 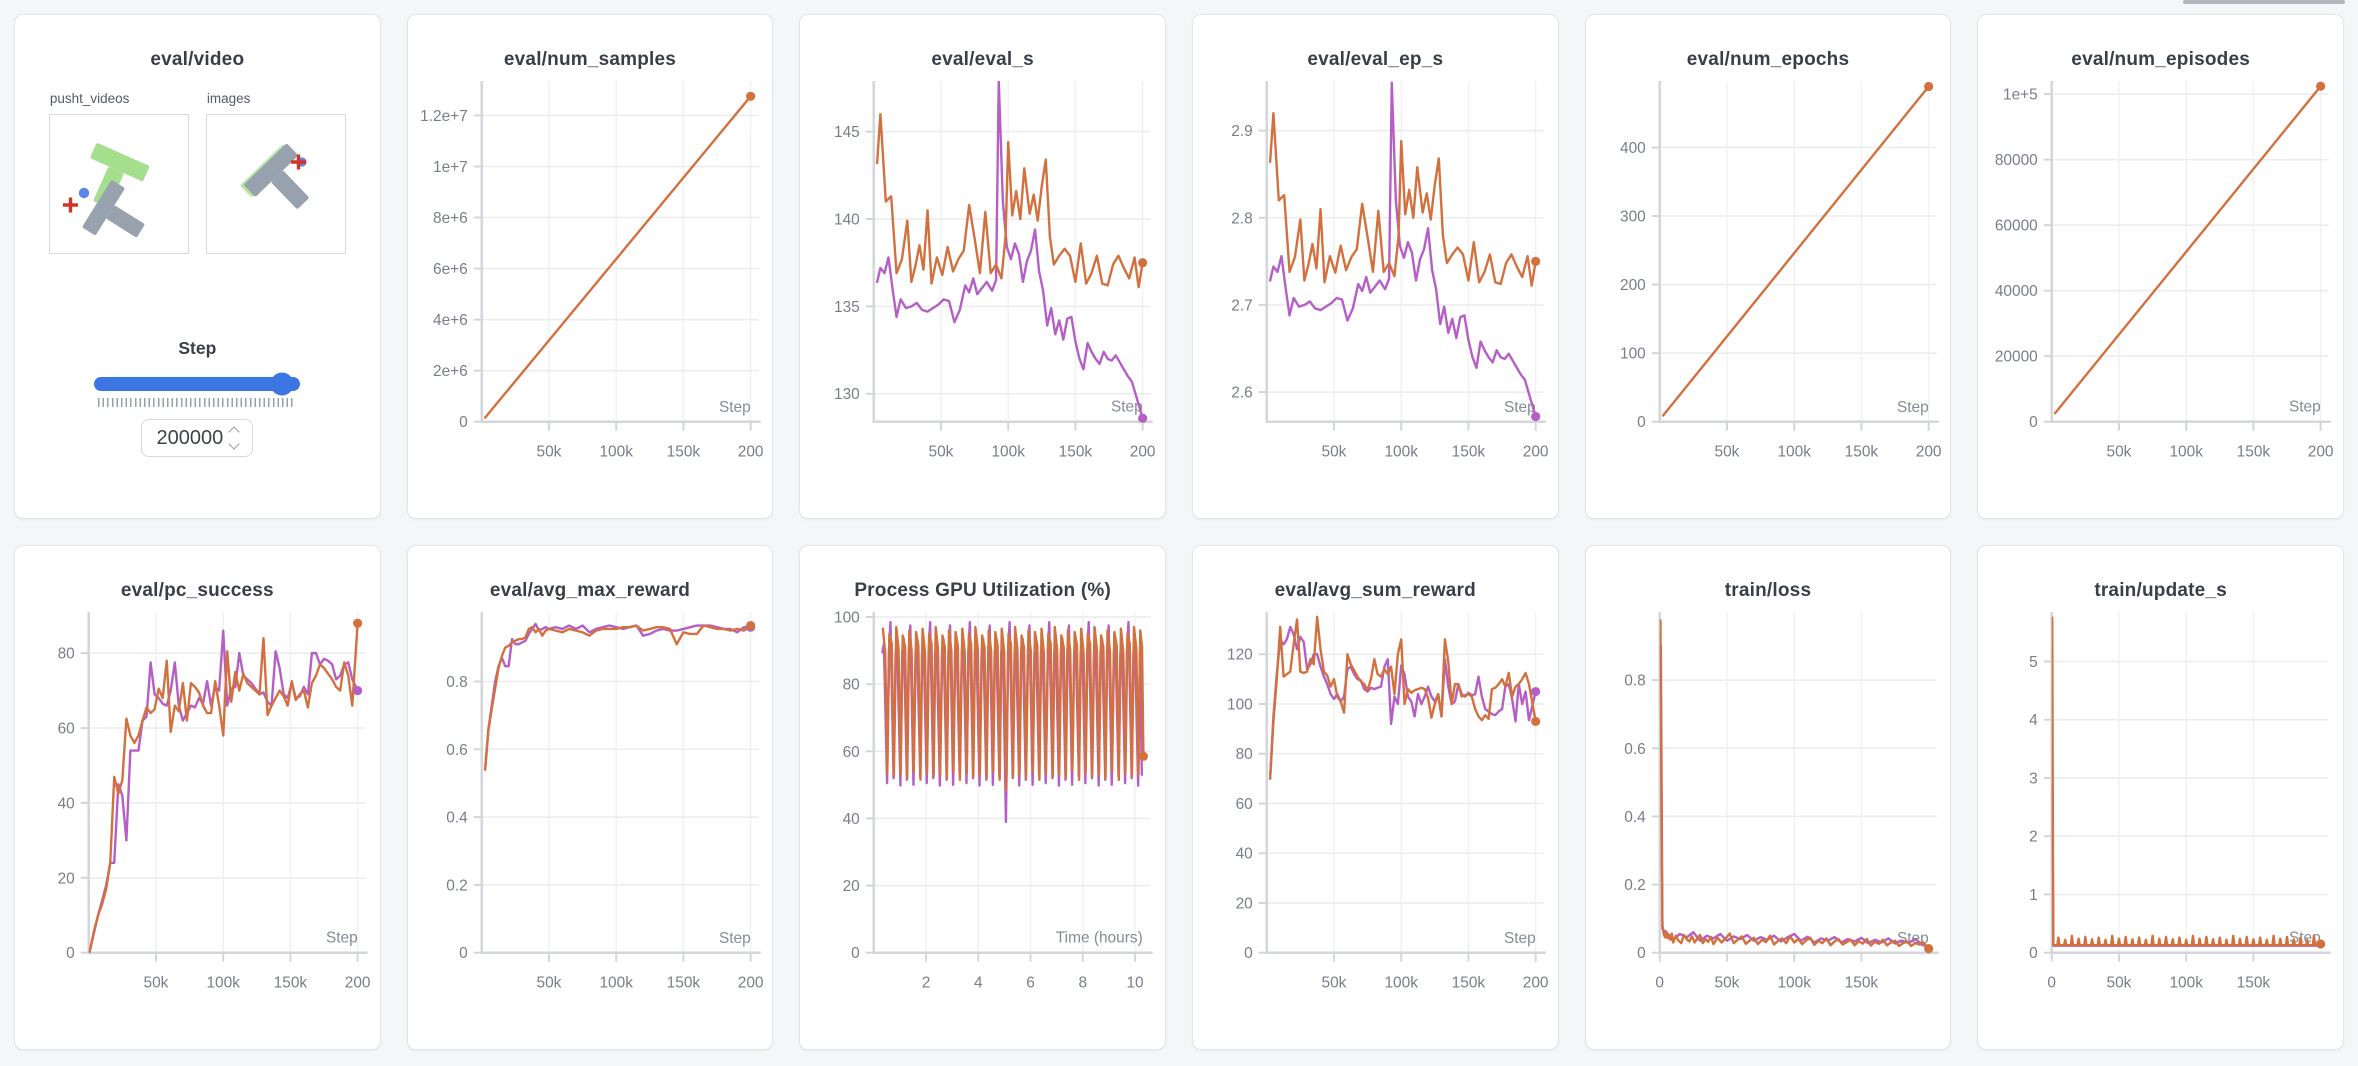 I want to click on svg-text: 0.6, so click(x=1634, y=749).